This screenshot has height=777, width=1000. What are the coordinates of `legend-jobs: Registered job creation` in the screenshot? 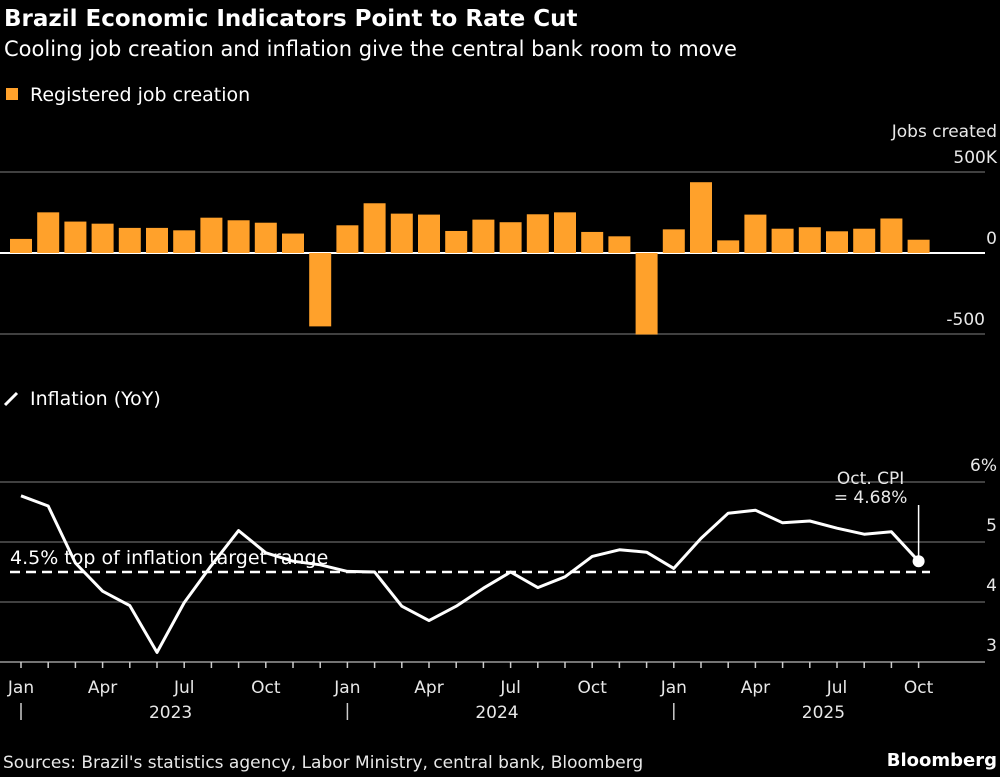 It's located at (140, 95).